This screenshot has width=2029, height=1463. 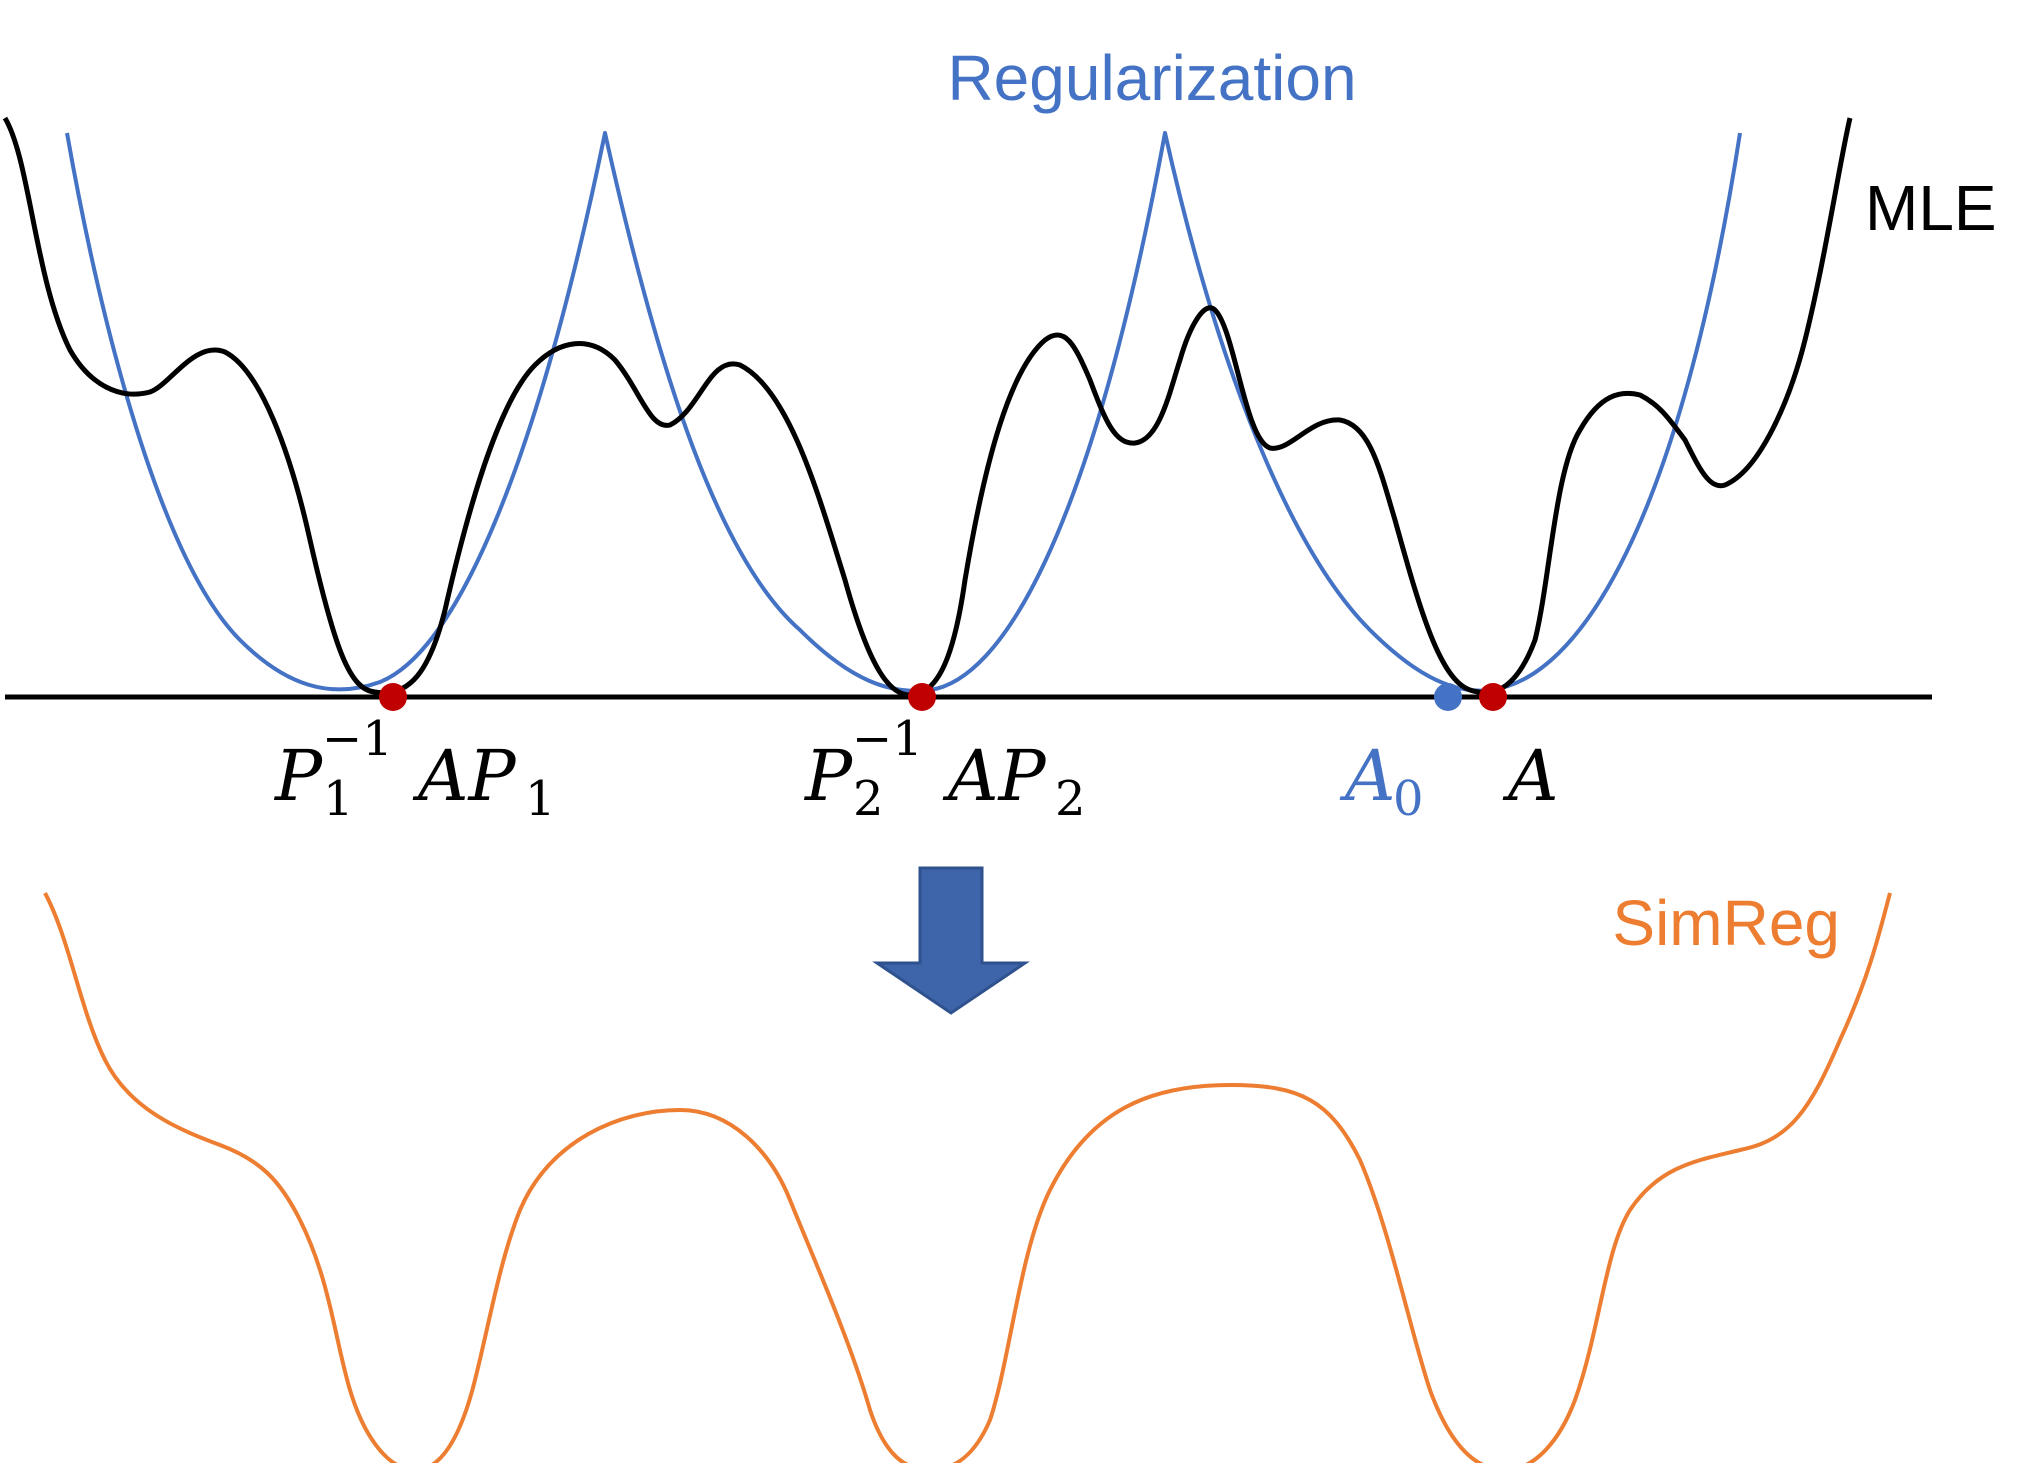 I want to click on simreg-label: SimReg, so click(x=1726, y=923).